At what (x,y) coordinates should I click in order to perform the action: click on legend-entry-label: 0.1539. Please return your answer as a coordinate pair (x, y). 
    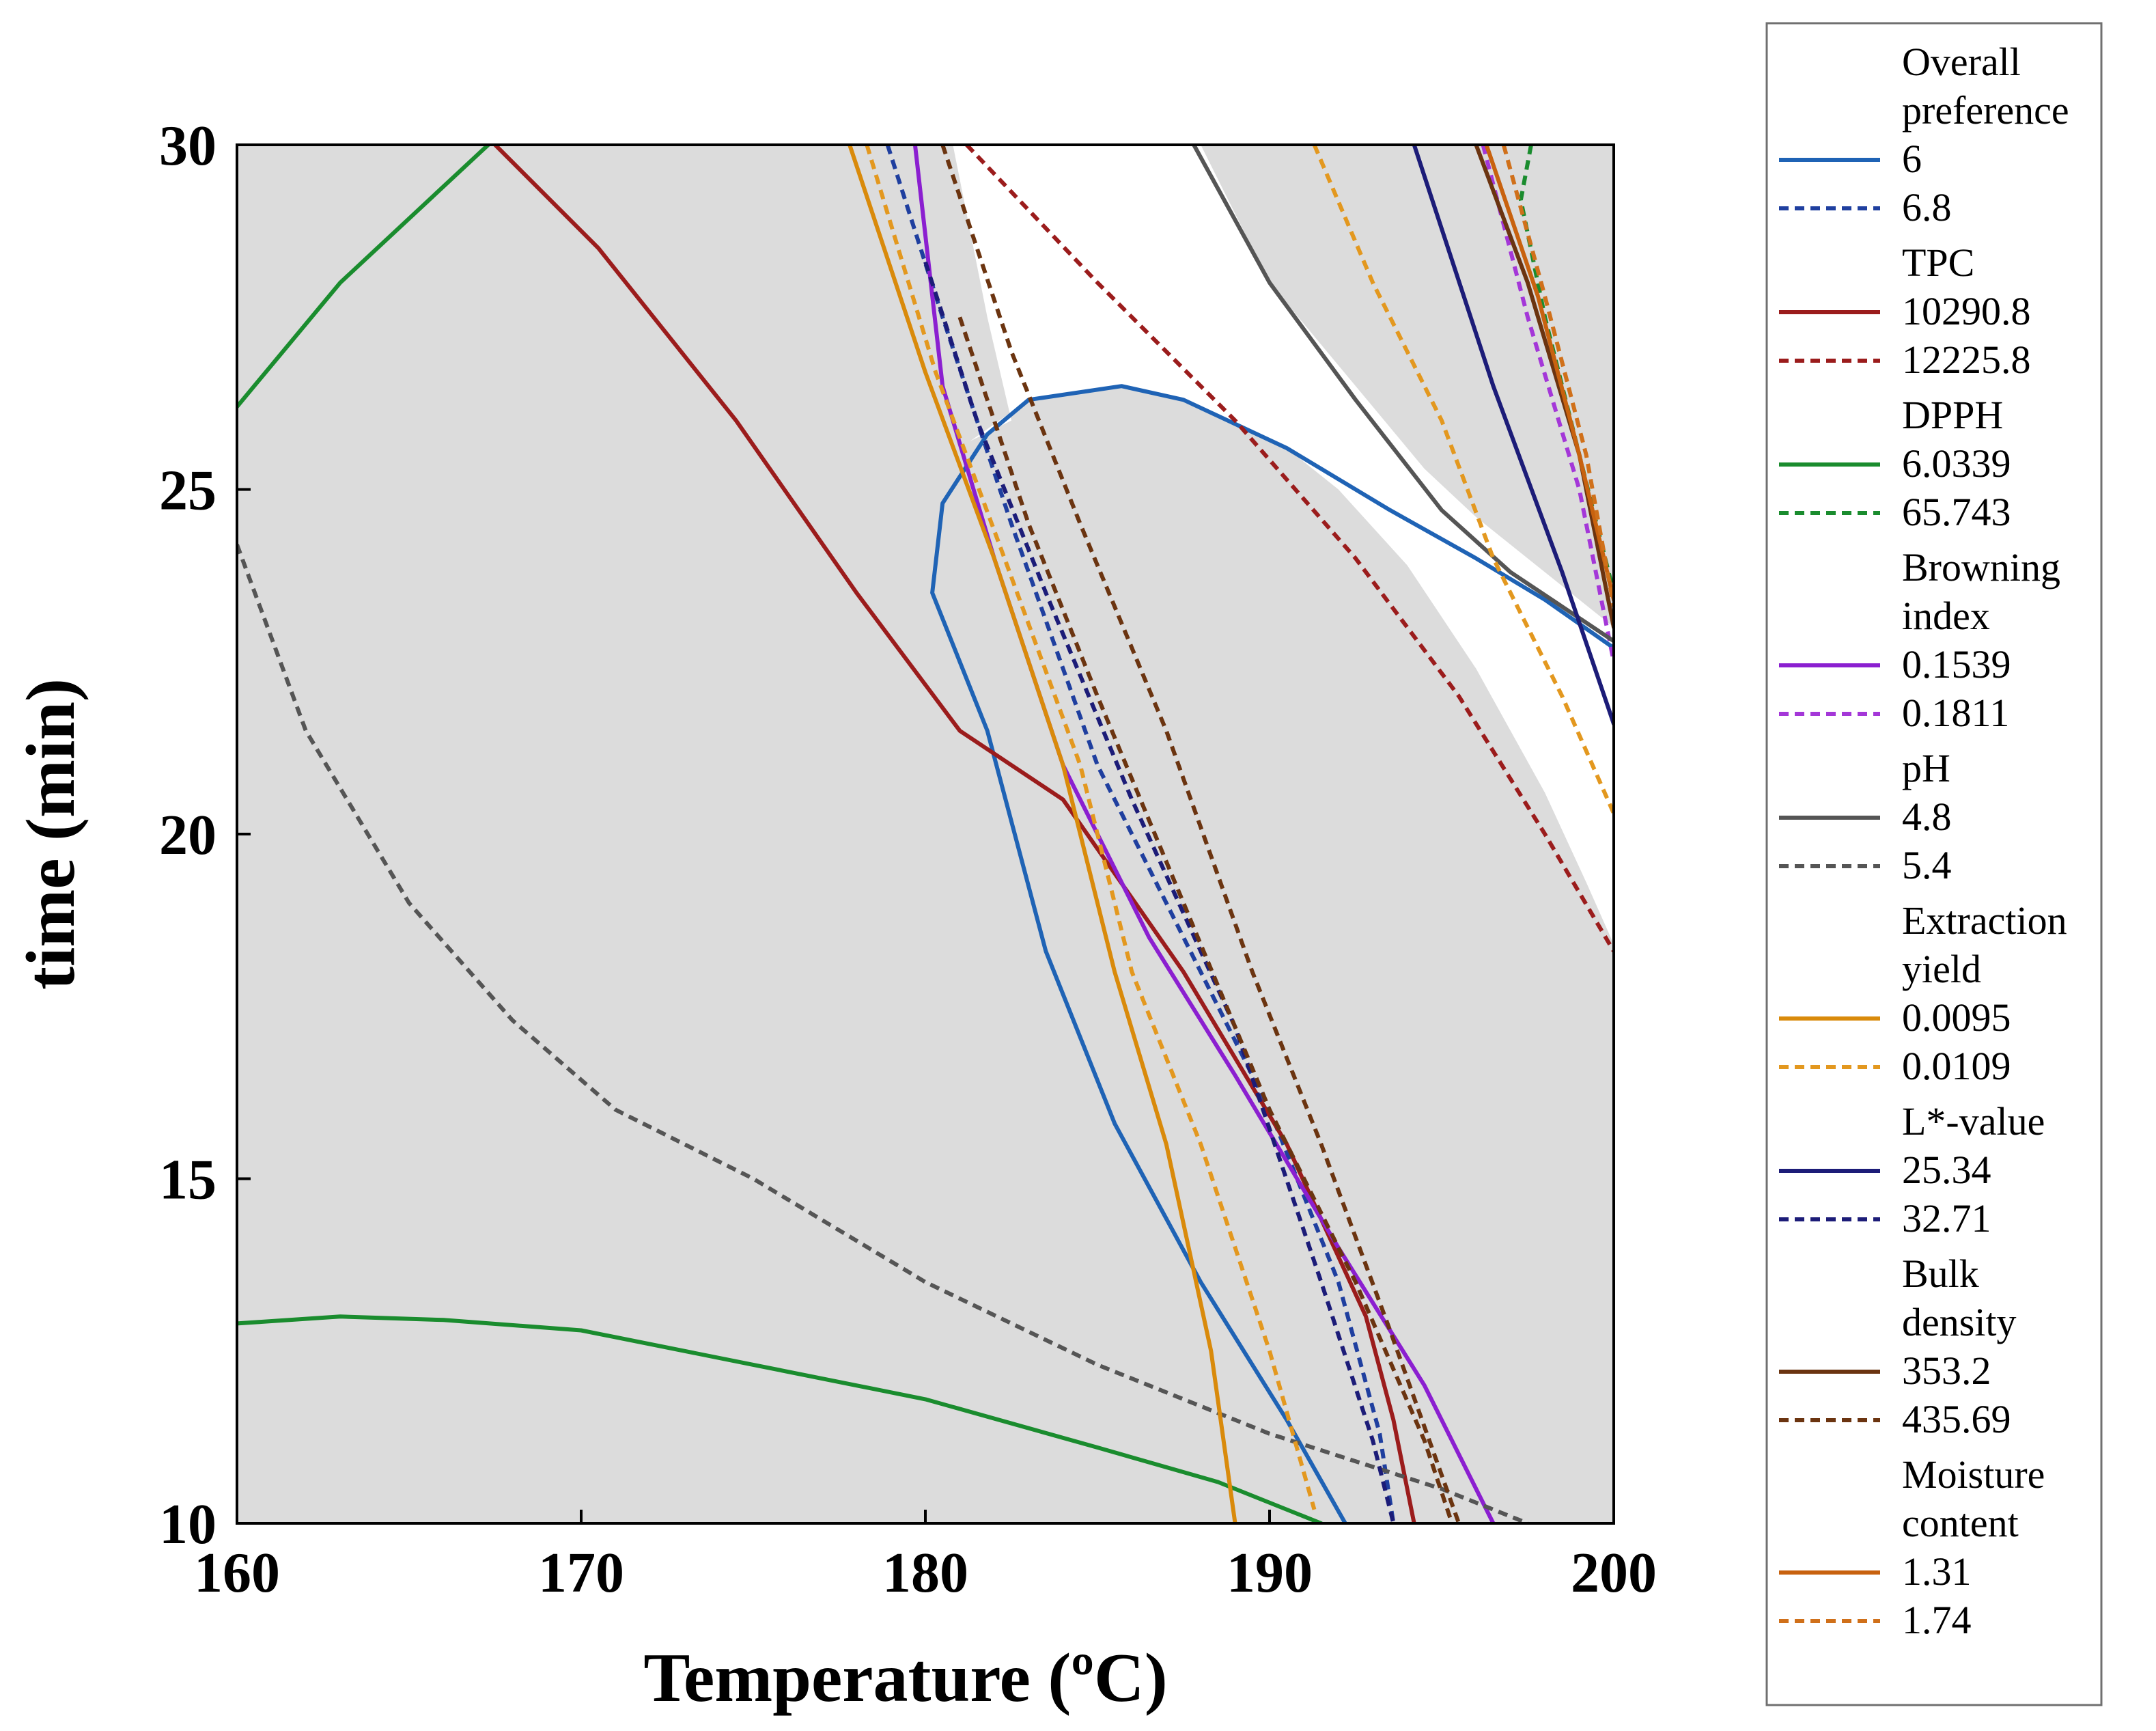
    Looking at the image, I should click on (1957, 664).